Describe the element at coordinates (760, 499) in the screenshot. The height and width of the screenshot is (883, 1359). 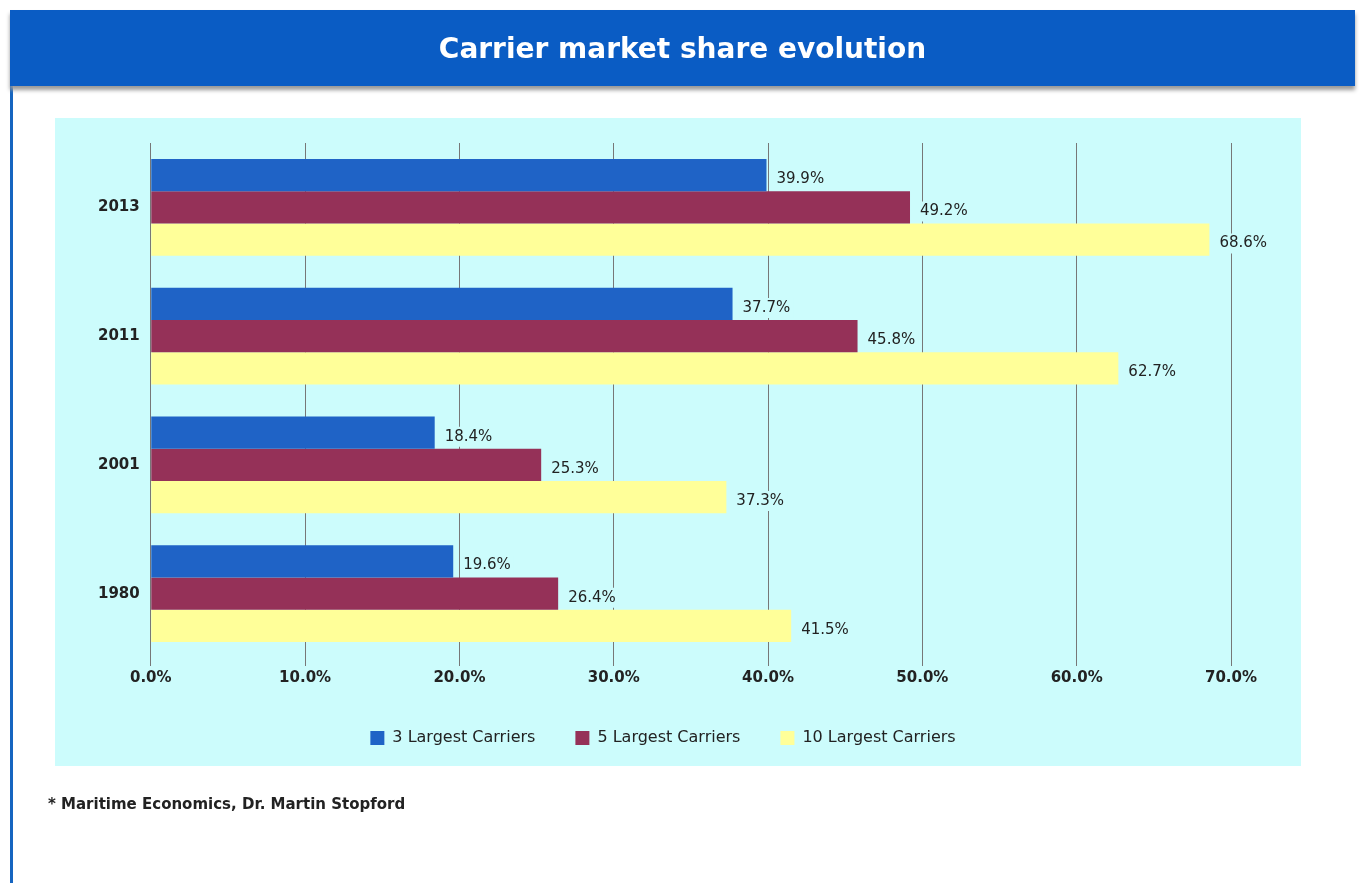
I see `data-label: 37.3%` at that location.